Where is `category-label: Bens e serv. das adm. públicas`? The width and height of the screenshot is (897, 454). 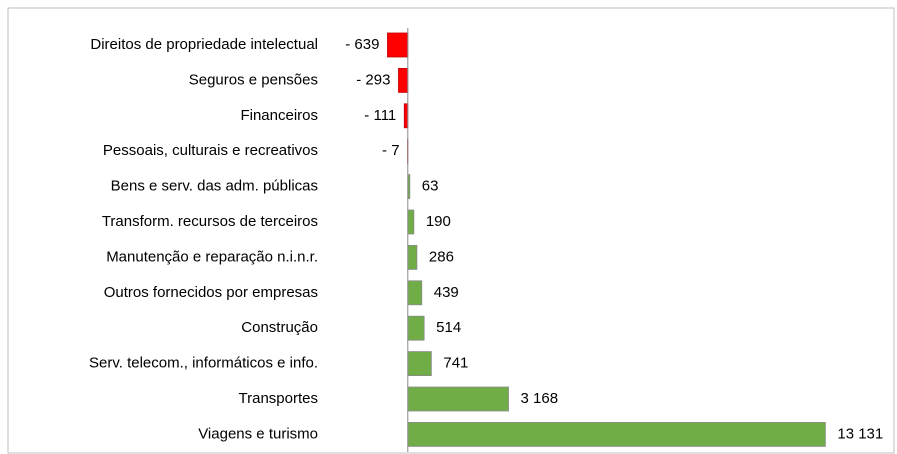 category-label: Bens e serv. das adm. públicas is located at coordinates (214, 186).